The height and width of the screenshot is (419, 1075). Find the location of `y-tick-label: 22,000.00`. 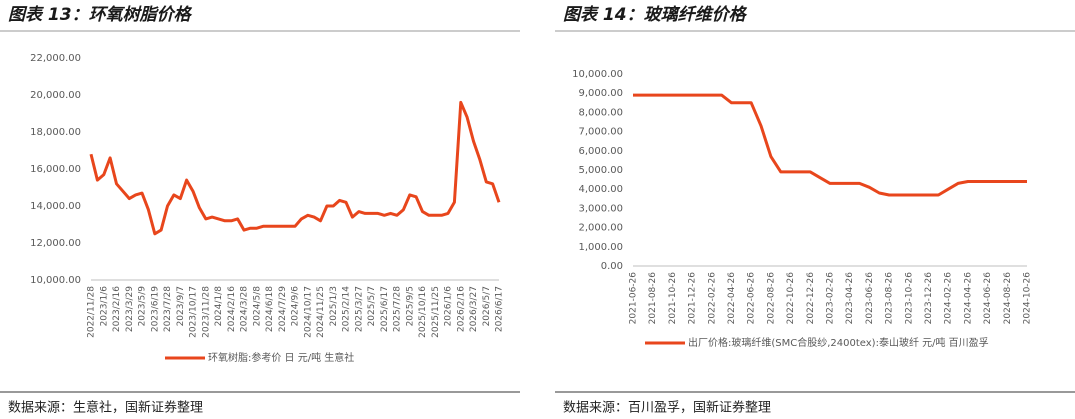

y-tick-label: 22,000.00 is located at coordinates (55, 58).